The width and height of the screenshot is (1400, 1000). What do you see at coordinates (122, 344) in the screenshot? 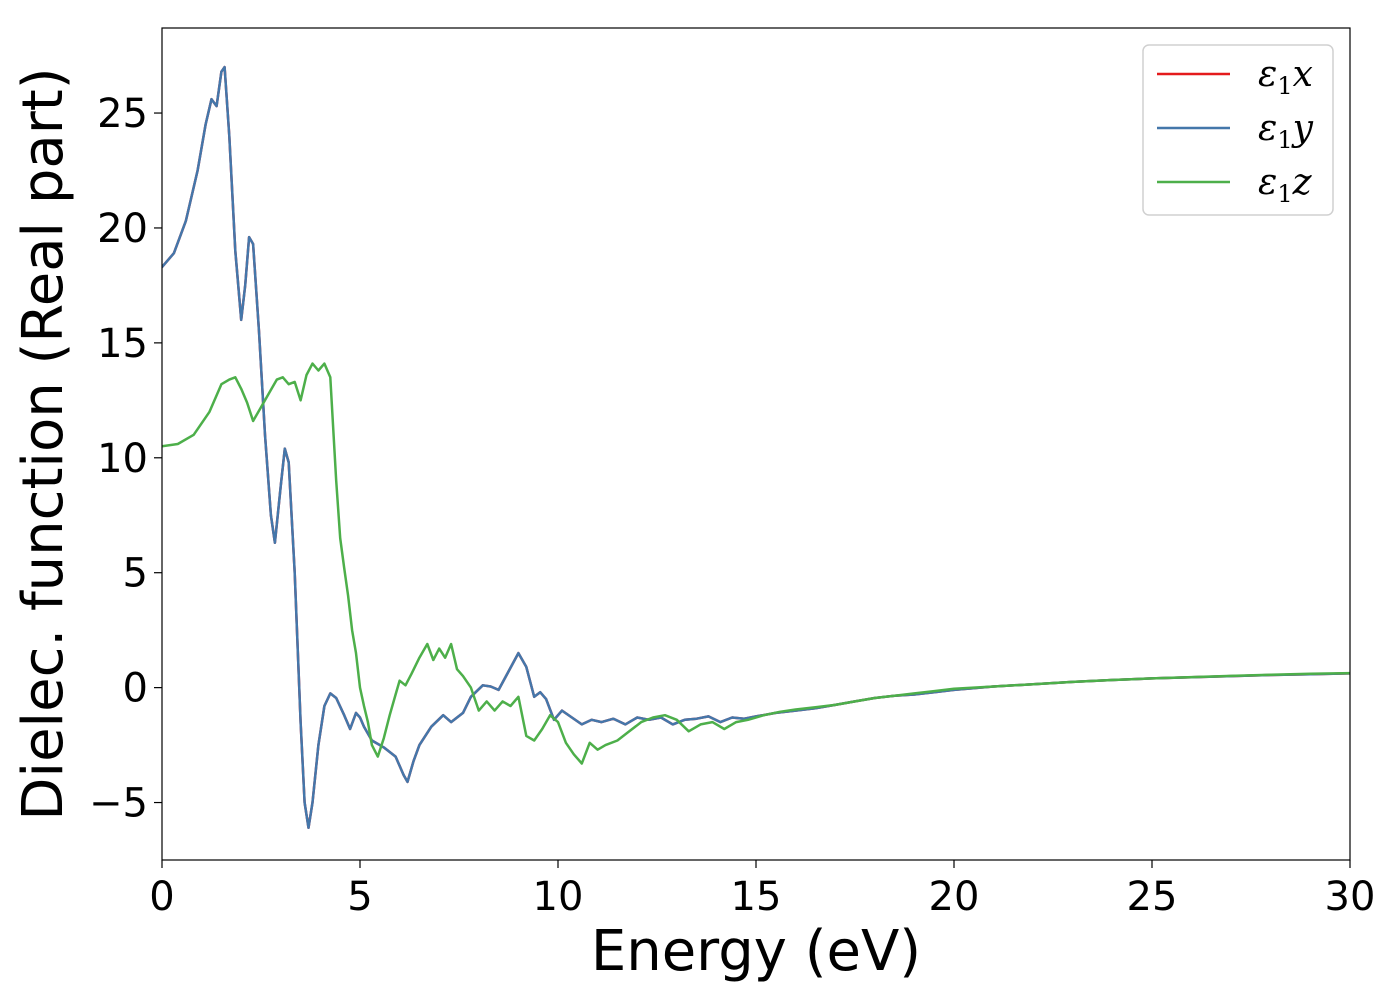
I see `y-tick-label: 15` at bounding box center [122, 344].